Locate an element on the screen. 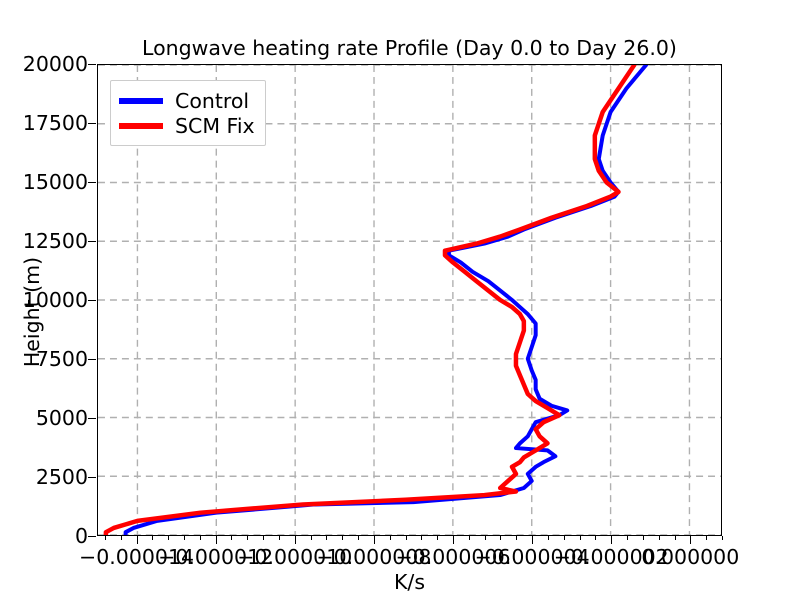 This screenshot has width=800, height=600. y-axis-tick-labels: 0 2500 5000 7500 10000 12500 15000 17500 20000 is located at coordinates (44, 300).